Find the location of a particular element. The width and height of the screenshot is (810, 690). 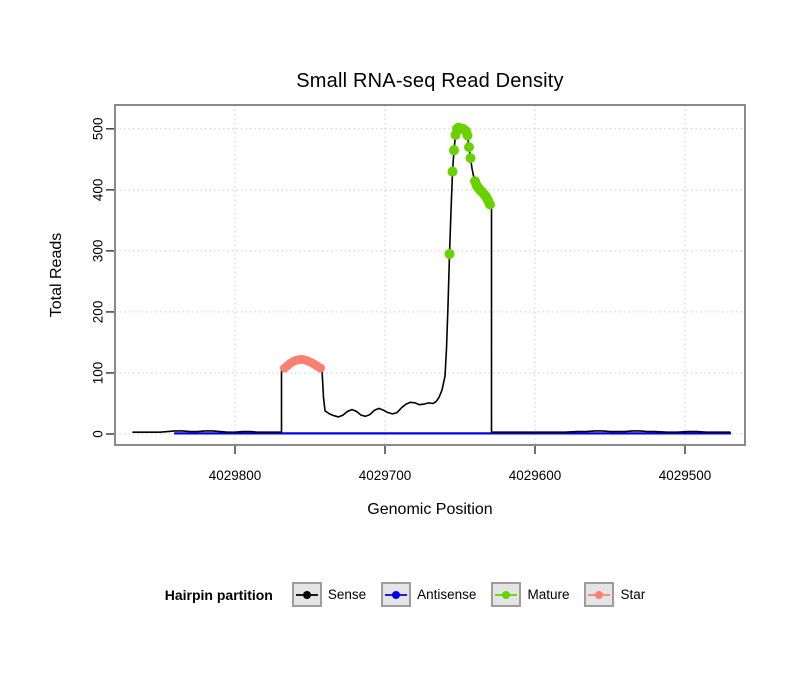

x-tick-label: 4029600 is located at coordinates (535, 475).